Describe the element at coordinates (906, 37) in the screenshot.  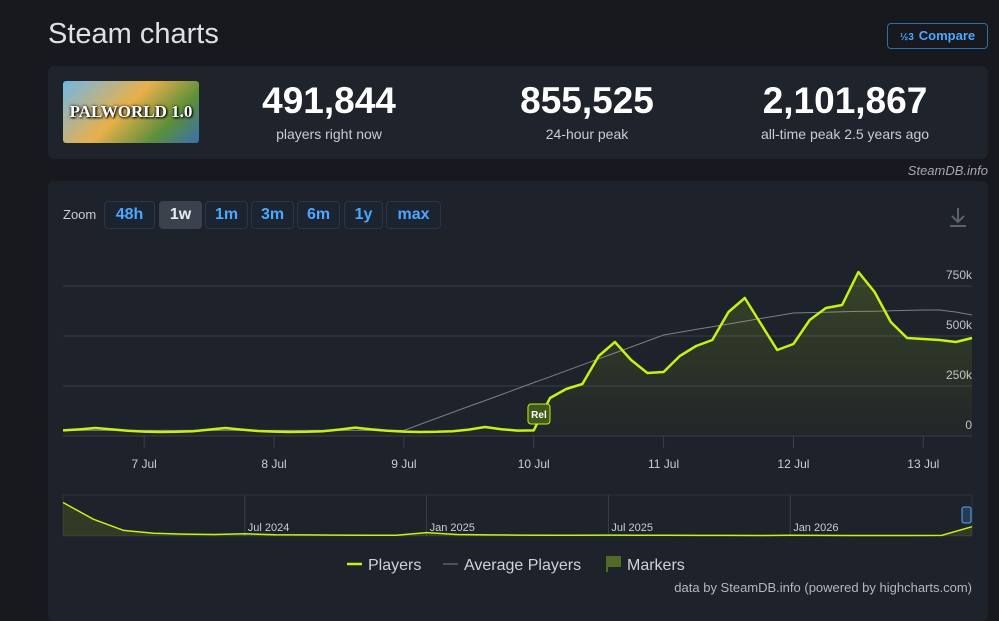
I see `compare-icon: ½3` at that location.